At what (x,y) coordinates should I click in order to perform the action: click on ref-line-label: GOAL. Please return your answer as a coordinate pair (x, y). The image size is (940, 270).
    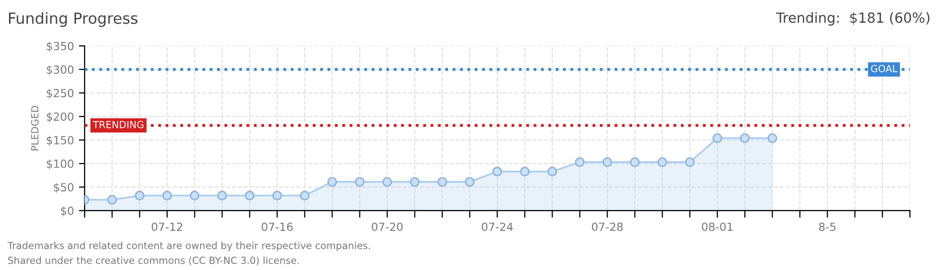
    Looking at the image, I should click on (884, 68).